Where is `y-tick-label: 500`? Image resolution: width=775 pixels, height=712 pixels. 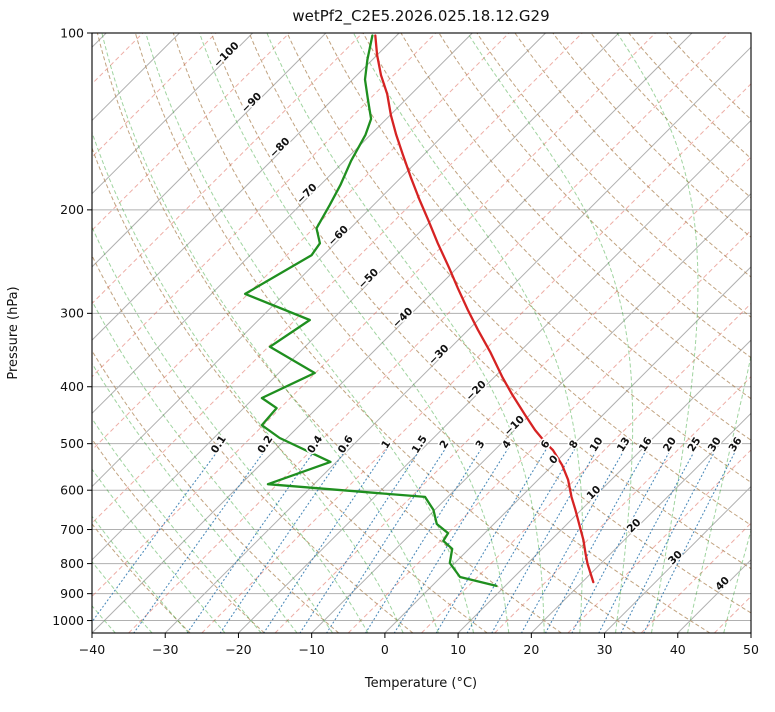
y-tick-label: 500 is located at coordinates (72, 443).